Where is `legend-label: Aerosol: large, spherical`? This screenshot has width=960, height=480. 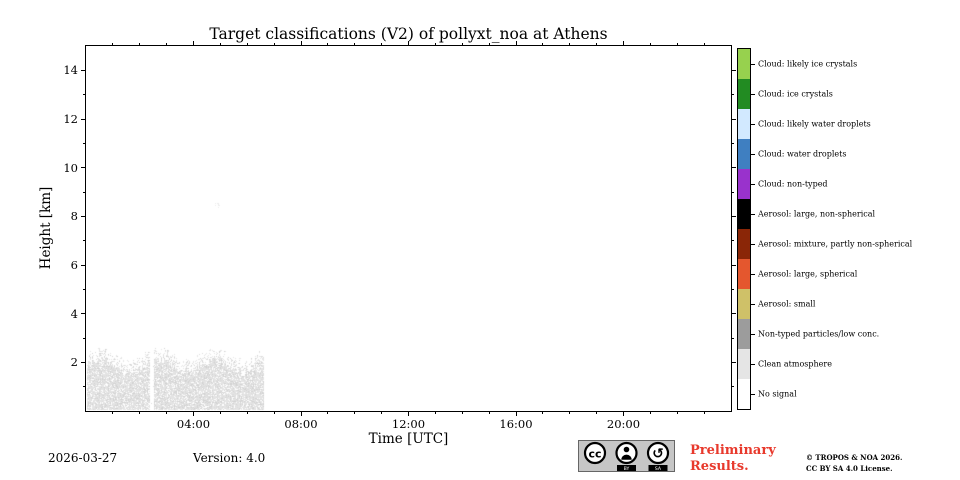
legend-label: Aerosol: large, spherical is located at coordinates (808, 274).